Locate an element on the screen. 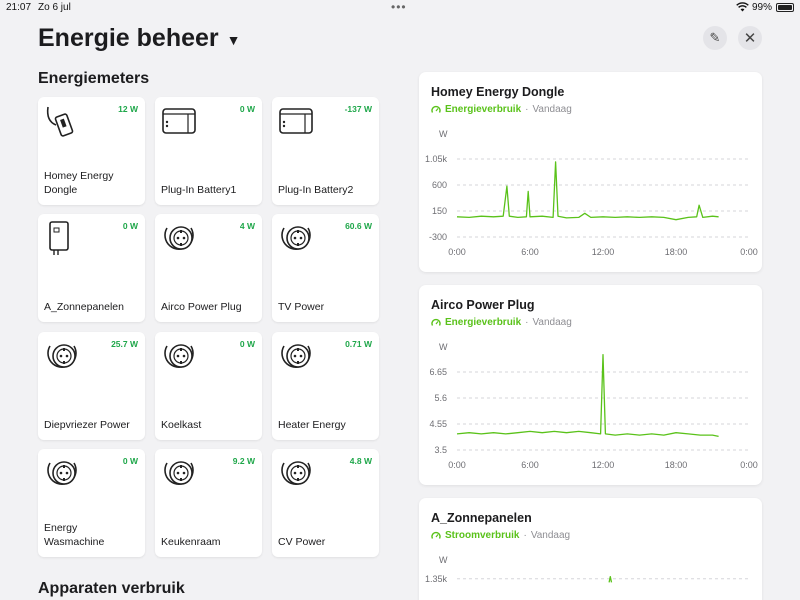  meter-name: Plug-In Battery1 is located at coordinates (199, 190).